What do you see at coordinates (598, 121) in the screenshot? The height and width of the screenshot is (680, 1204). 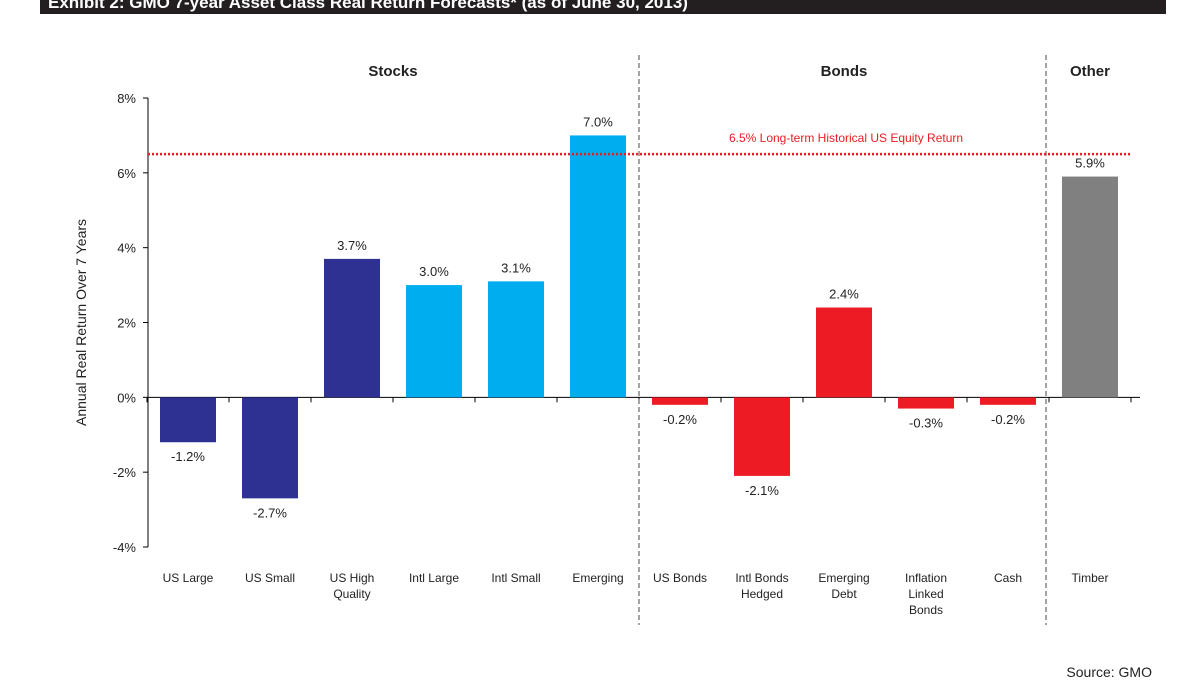 I see `data-label: 7.0%` at bounding box center [598, 121].